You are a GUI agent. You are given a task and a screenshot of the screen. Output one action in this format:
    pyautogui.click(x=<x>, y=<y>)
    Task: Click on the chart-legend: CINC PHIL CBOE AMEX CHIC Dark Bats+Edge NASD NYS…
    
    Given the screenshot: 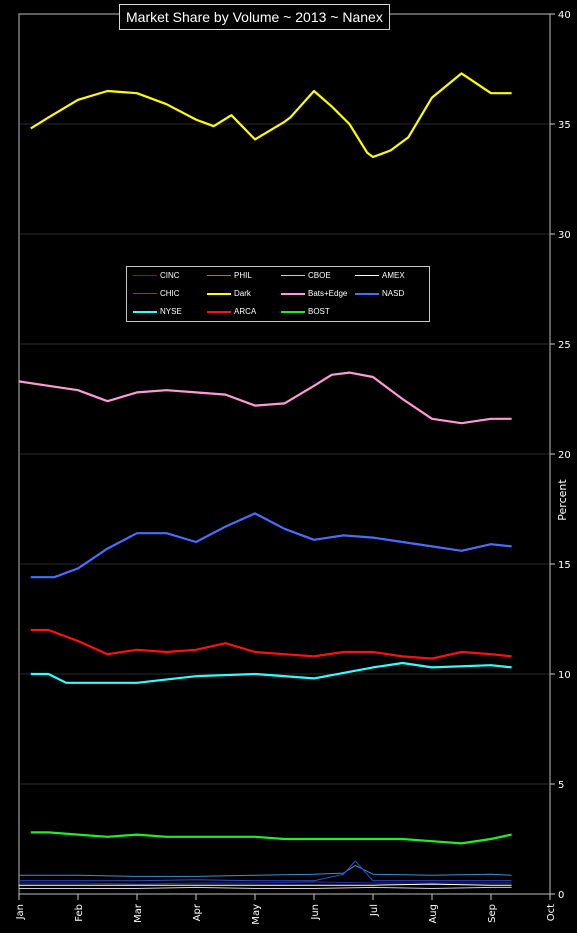 What is the action you would take?
    pyautogui.click(x=278, y=294)
    